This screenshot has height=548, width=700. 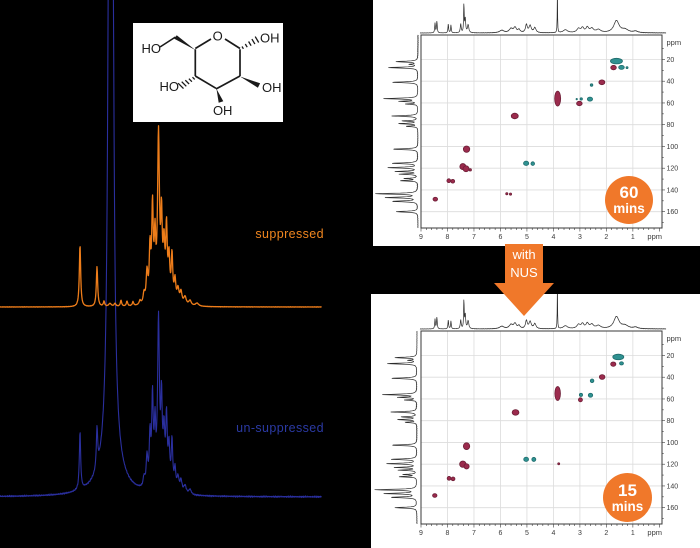 I want to click on ring-bonds, so click(x=200, y=63).